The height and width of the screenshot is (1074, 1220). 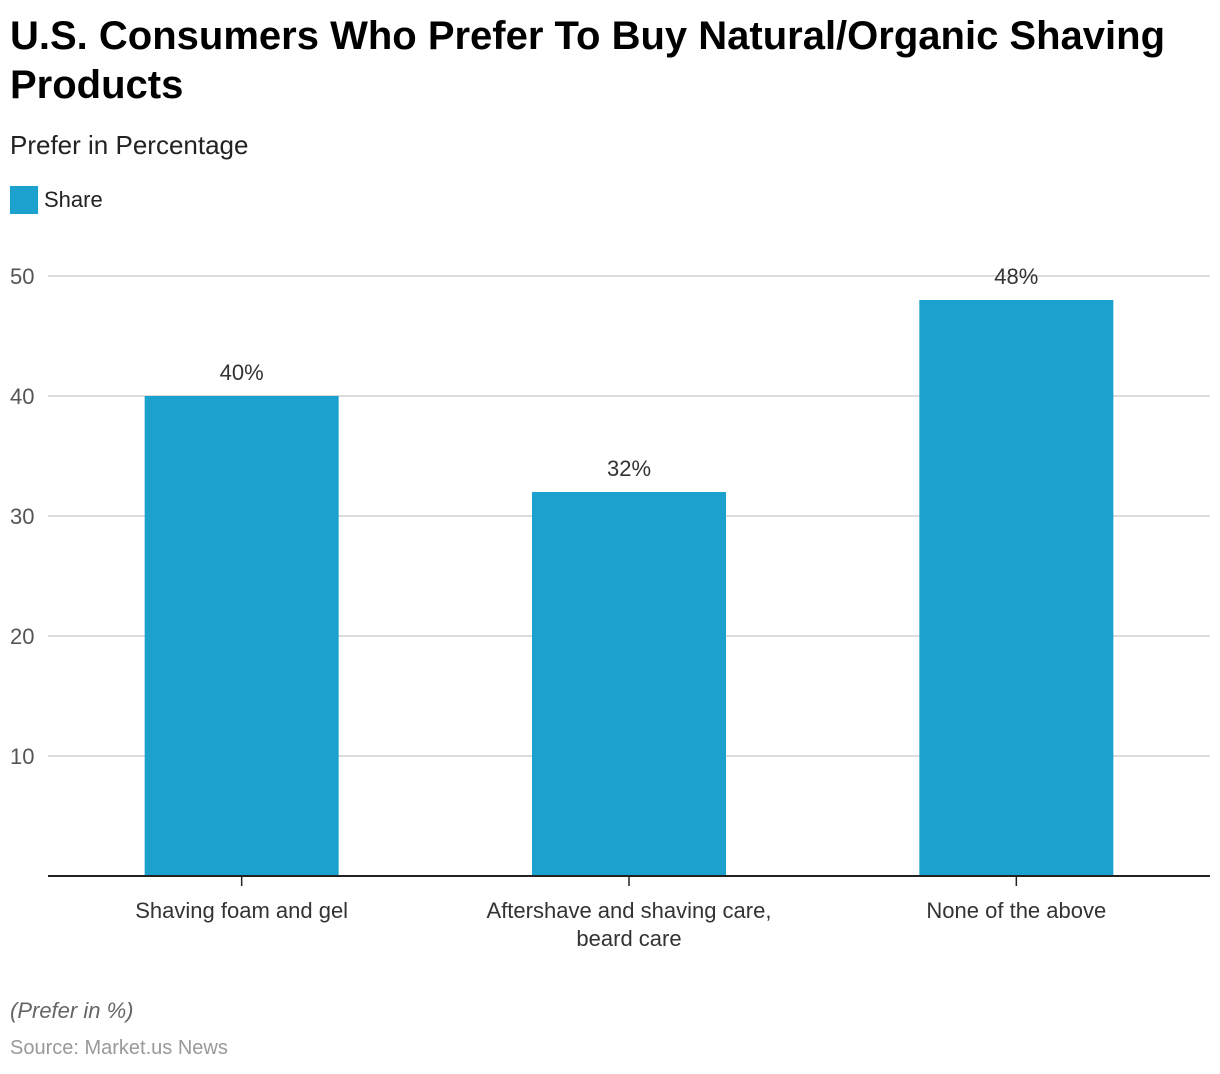 I want to click on x-tick-label: None of the above, so click(x=1016, y=910).